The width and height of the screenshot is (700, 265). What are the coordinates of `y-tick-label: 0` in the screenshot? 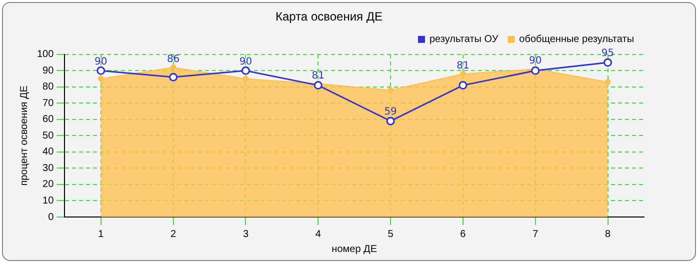 It's located at (51, 217).